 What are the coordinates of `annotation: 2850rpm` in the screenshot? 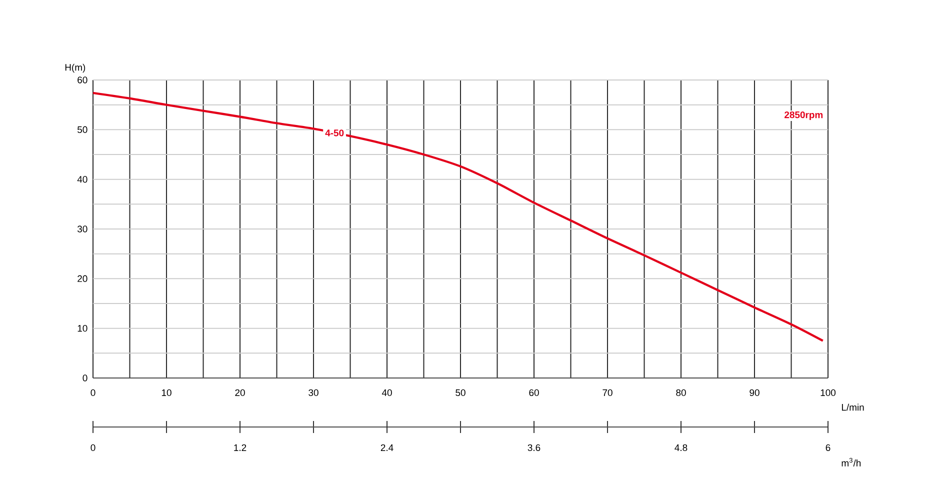 It's located at (803, 115).